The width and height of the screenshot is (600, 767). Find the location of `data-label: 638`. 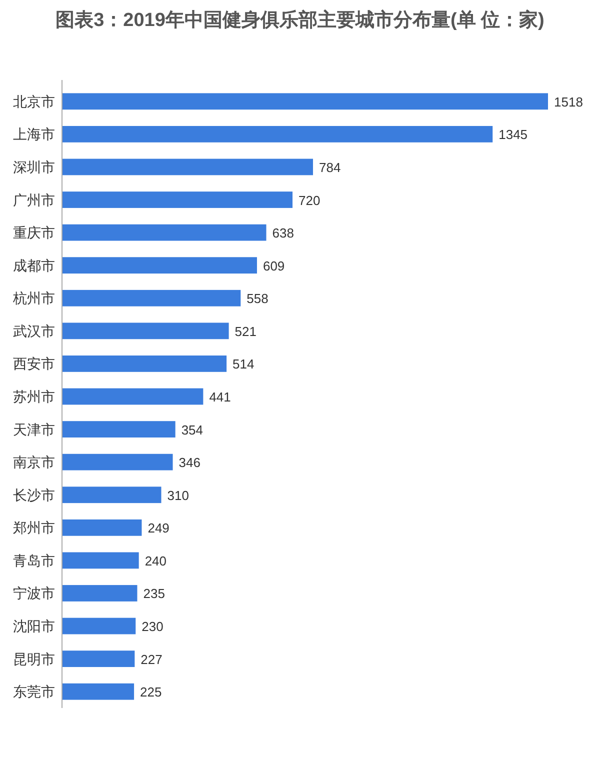

data-label: 638 is located at coordinates (283, 233).